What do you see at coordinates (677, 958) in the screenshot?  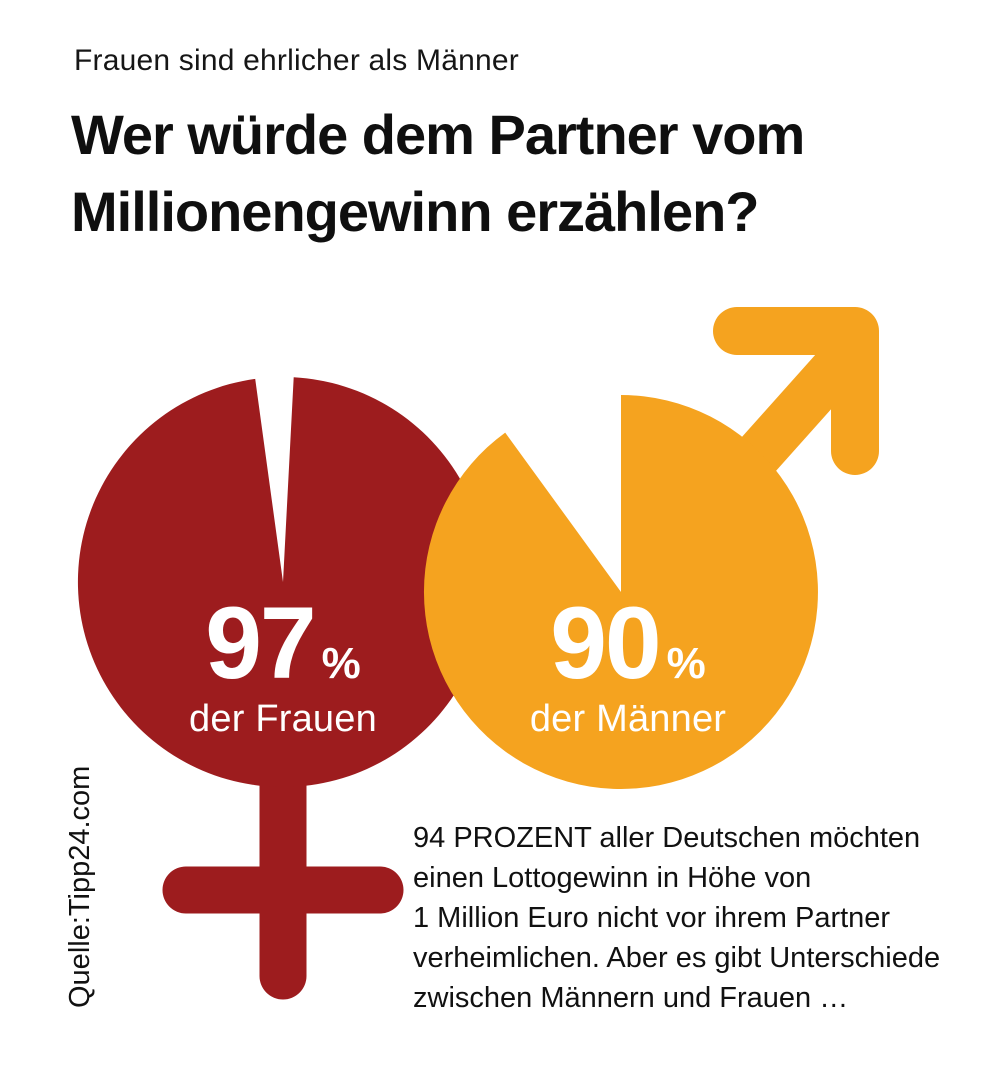 I see `note-line-4: verheimlichen. Aber es gibt Unterschiede` at bounding box center [677, 958].